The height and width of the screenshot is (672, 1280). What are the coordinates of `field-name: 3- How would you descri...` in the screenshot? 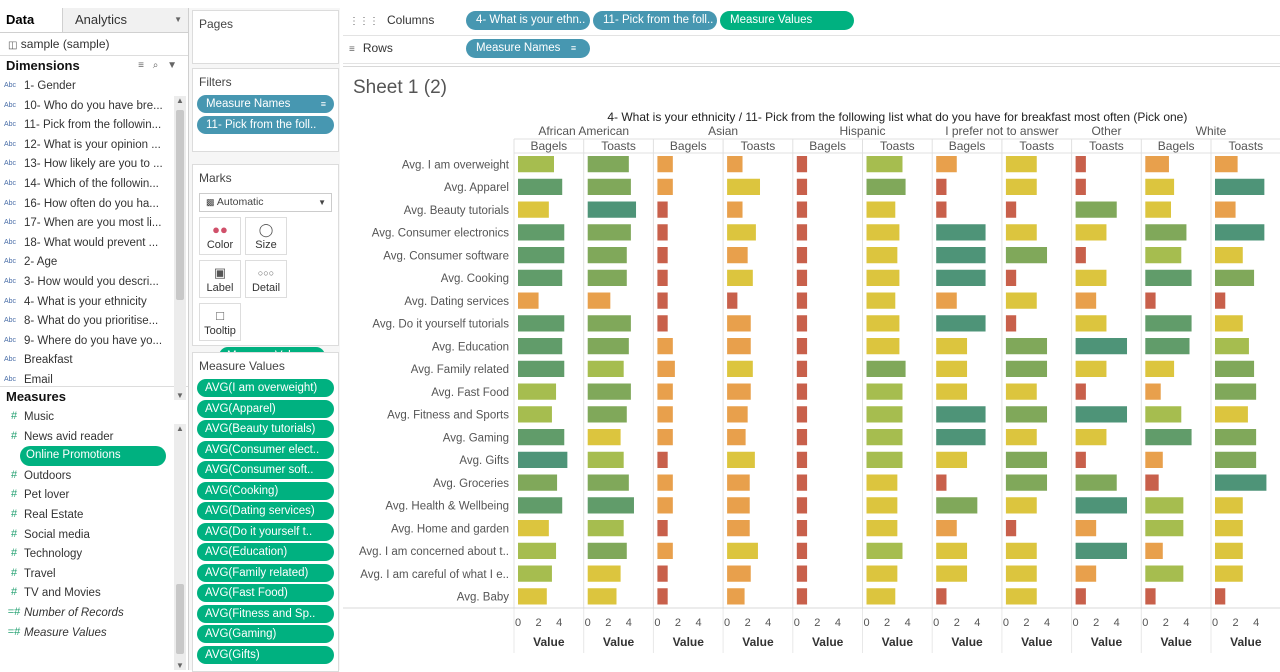 It's located at (91, 281).